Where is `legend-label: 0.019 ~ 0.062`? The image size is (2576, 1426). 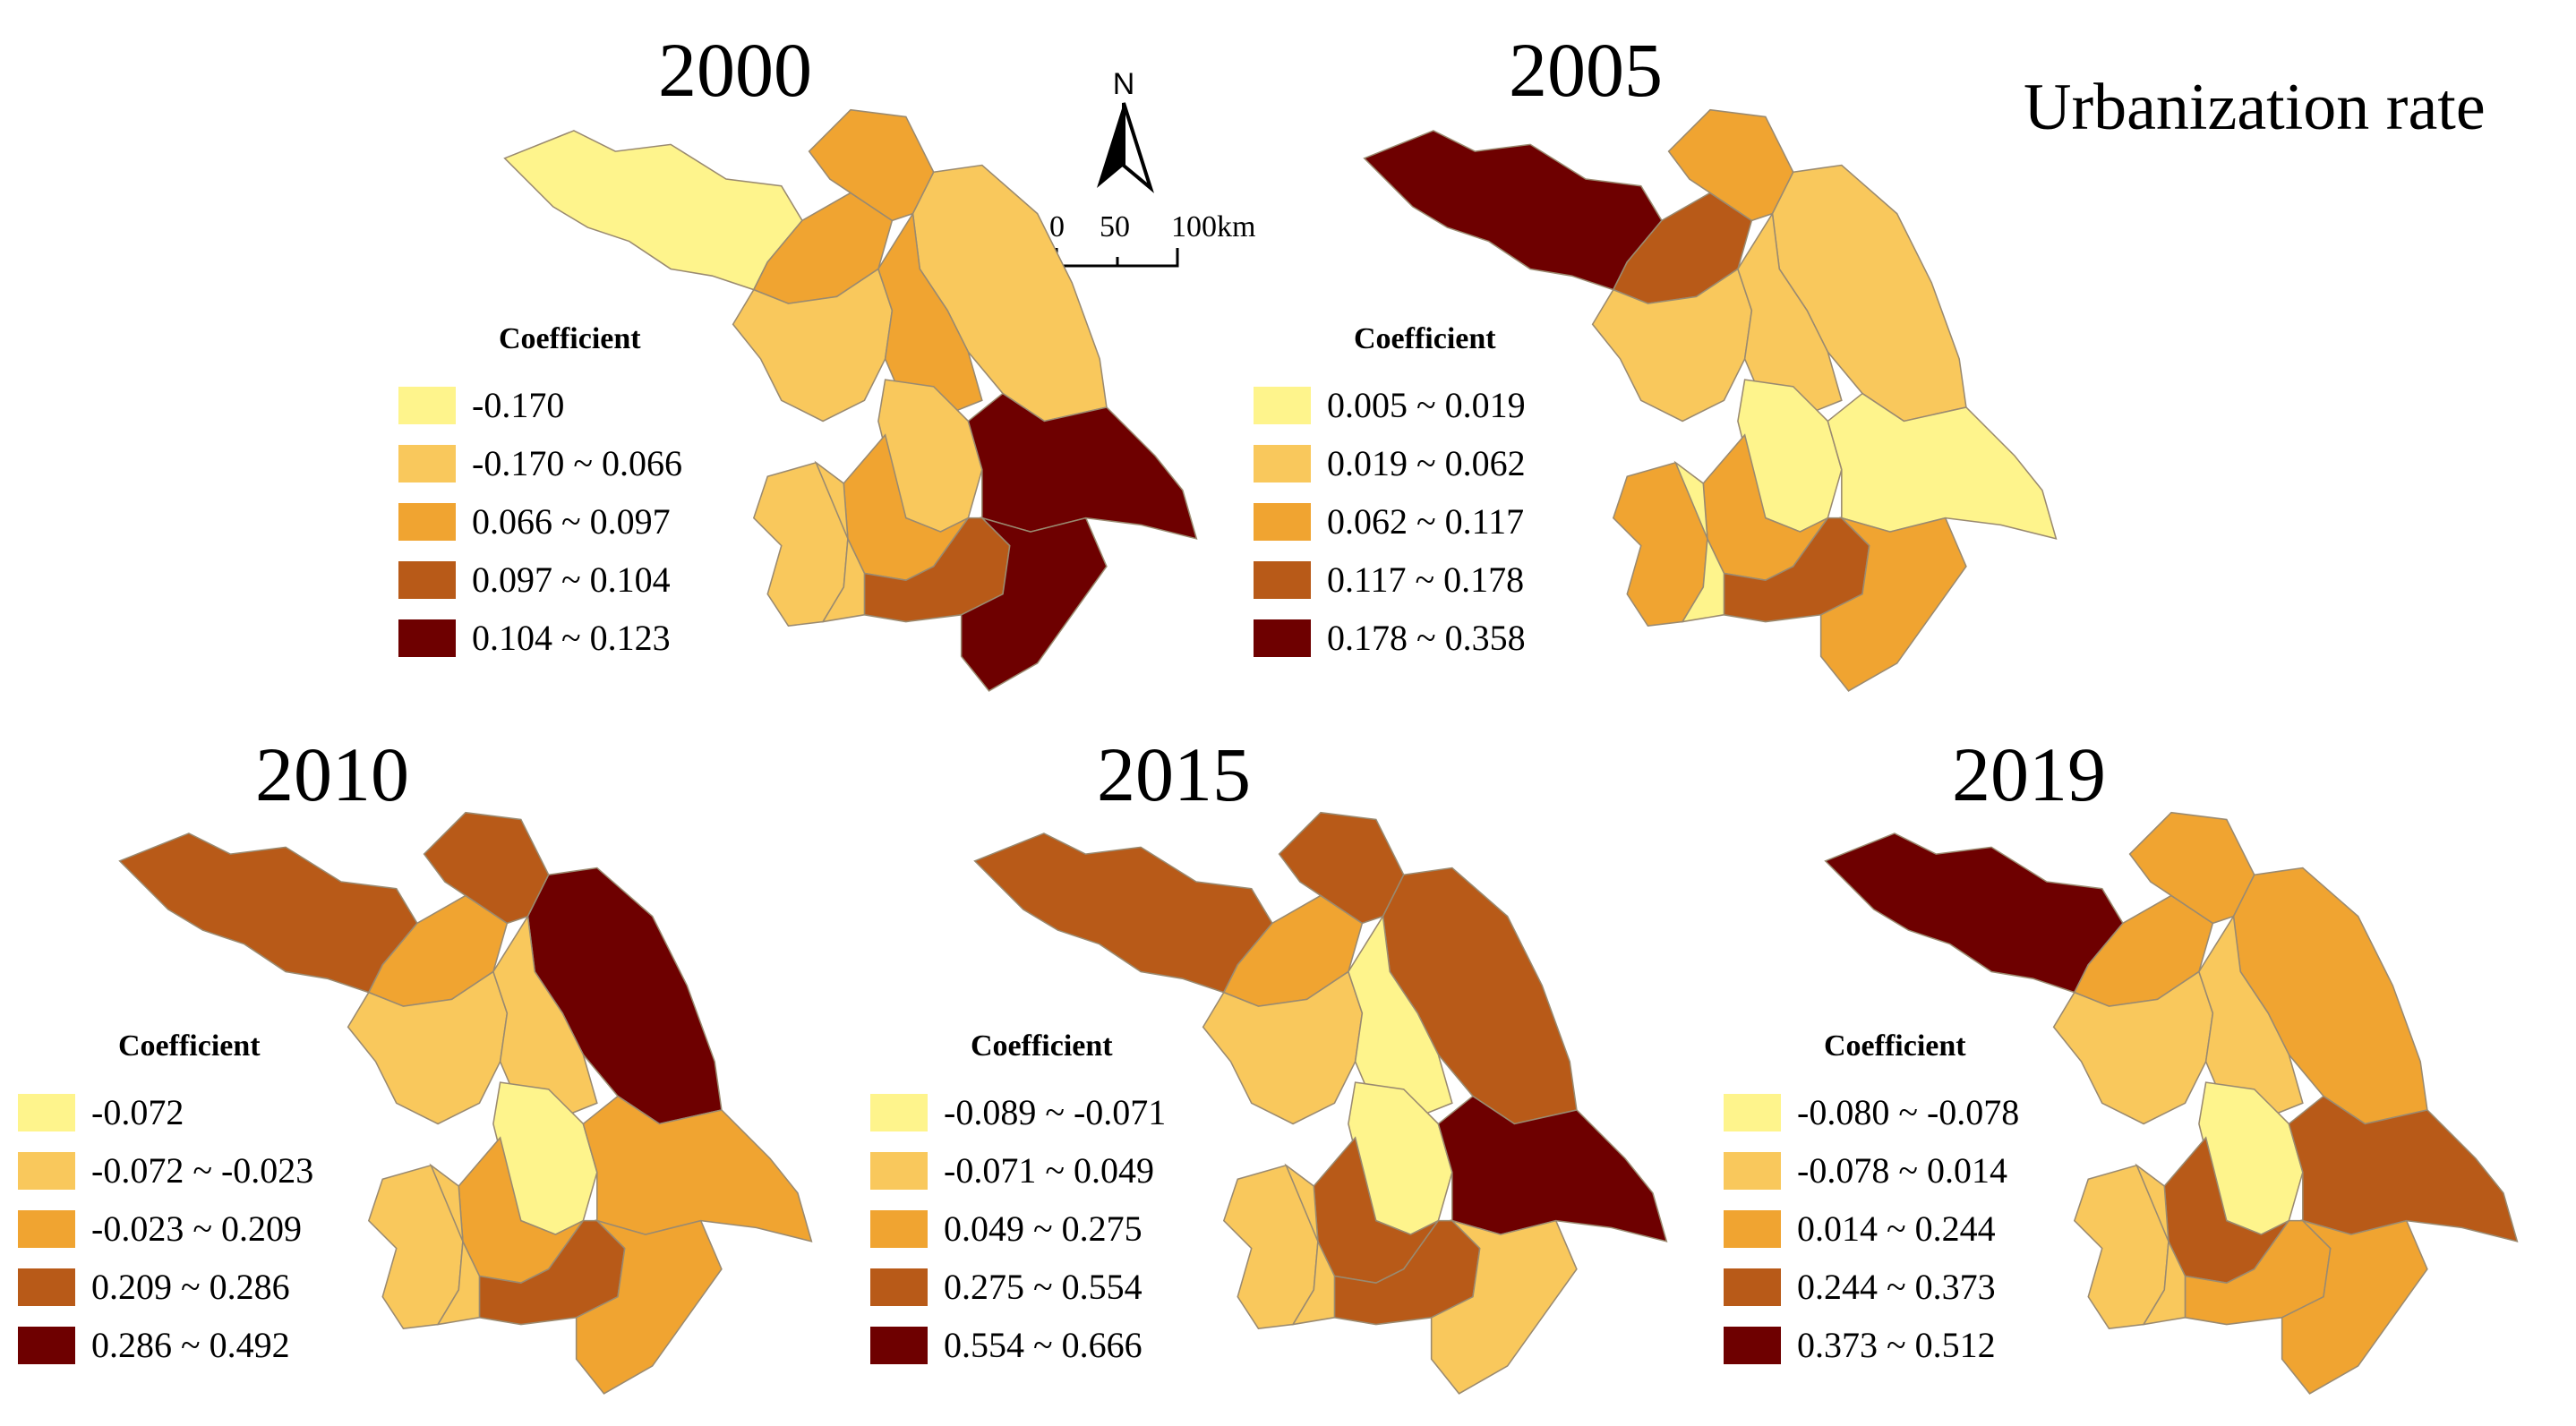
legend-label: 0.019 ~ 0.062 is located at coordinates (1426, 463).